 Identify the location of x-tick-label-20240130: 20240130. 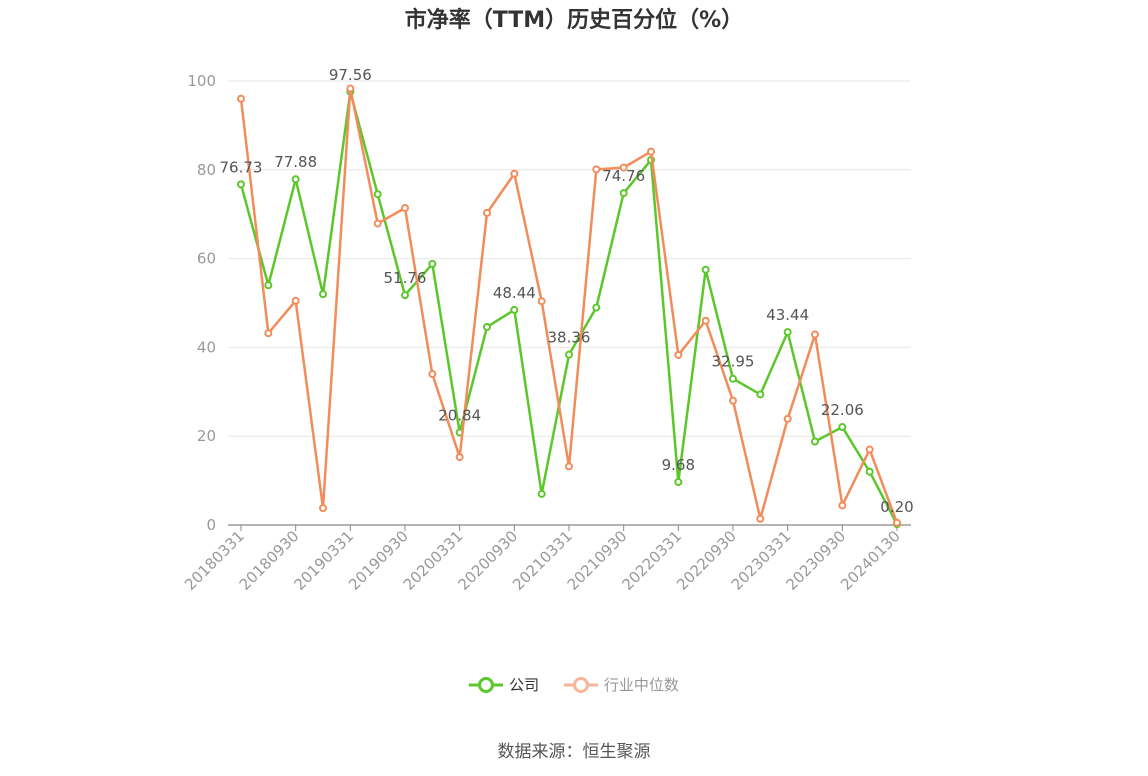
(870, 560).